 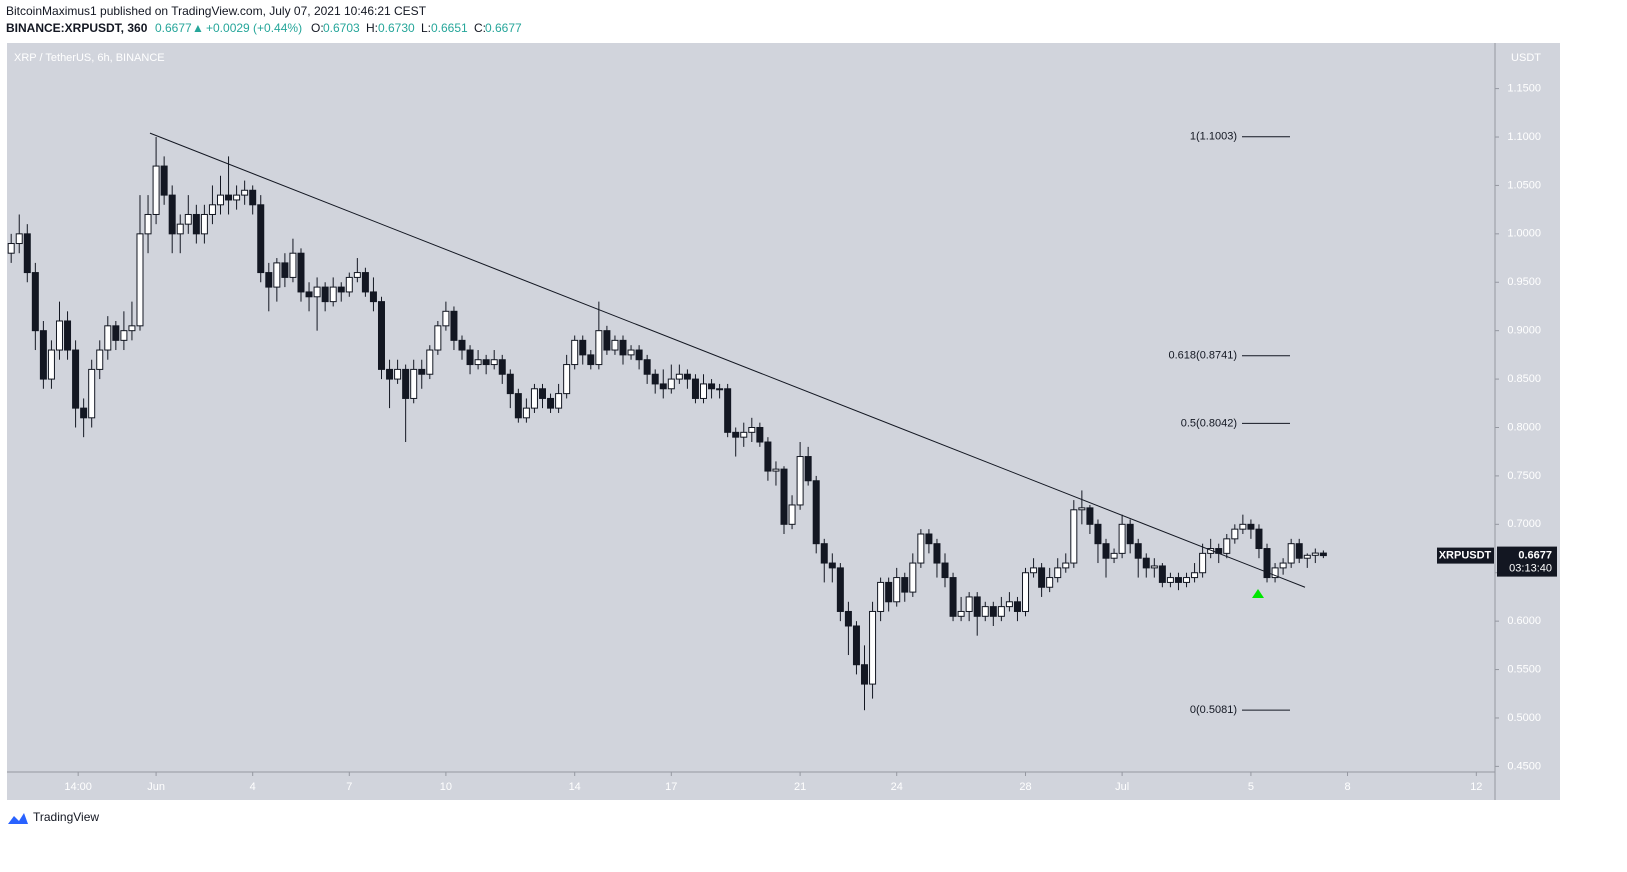 I want to click on y-tick-label: 1.0000, so click(x=1524, y=234).